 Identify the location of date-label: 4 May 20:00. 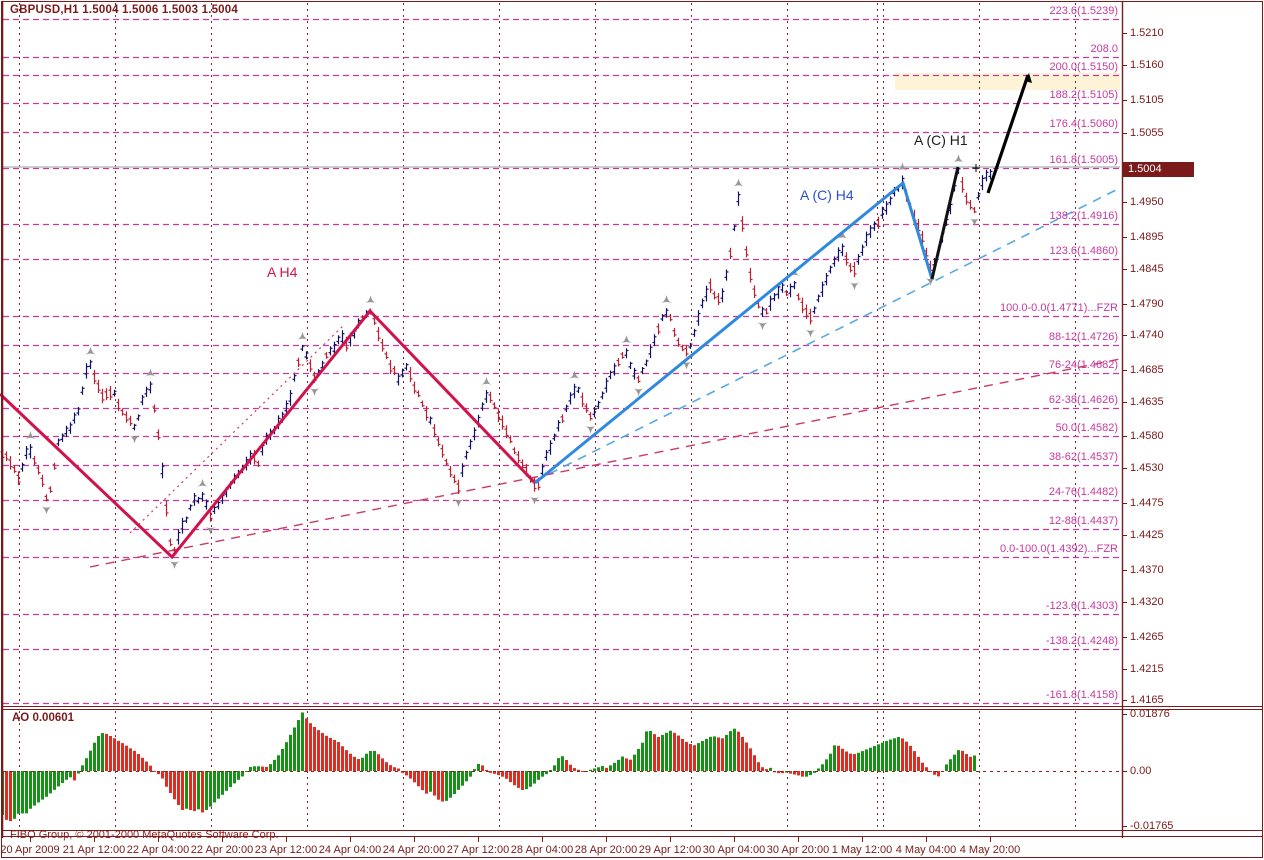
(990, 850).